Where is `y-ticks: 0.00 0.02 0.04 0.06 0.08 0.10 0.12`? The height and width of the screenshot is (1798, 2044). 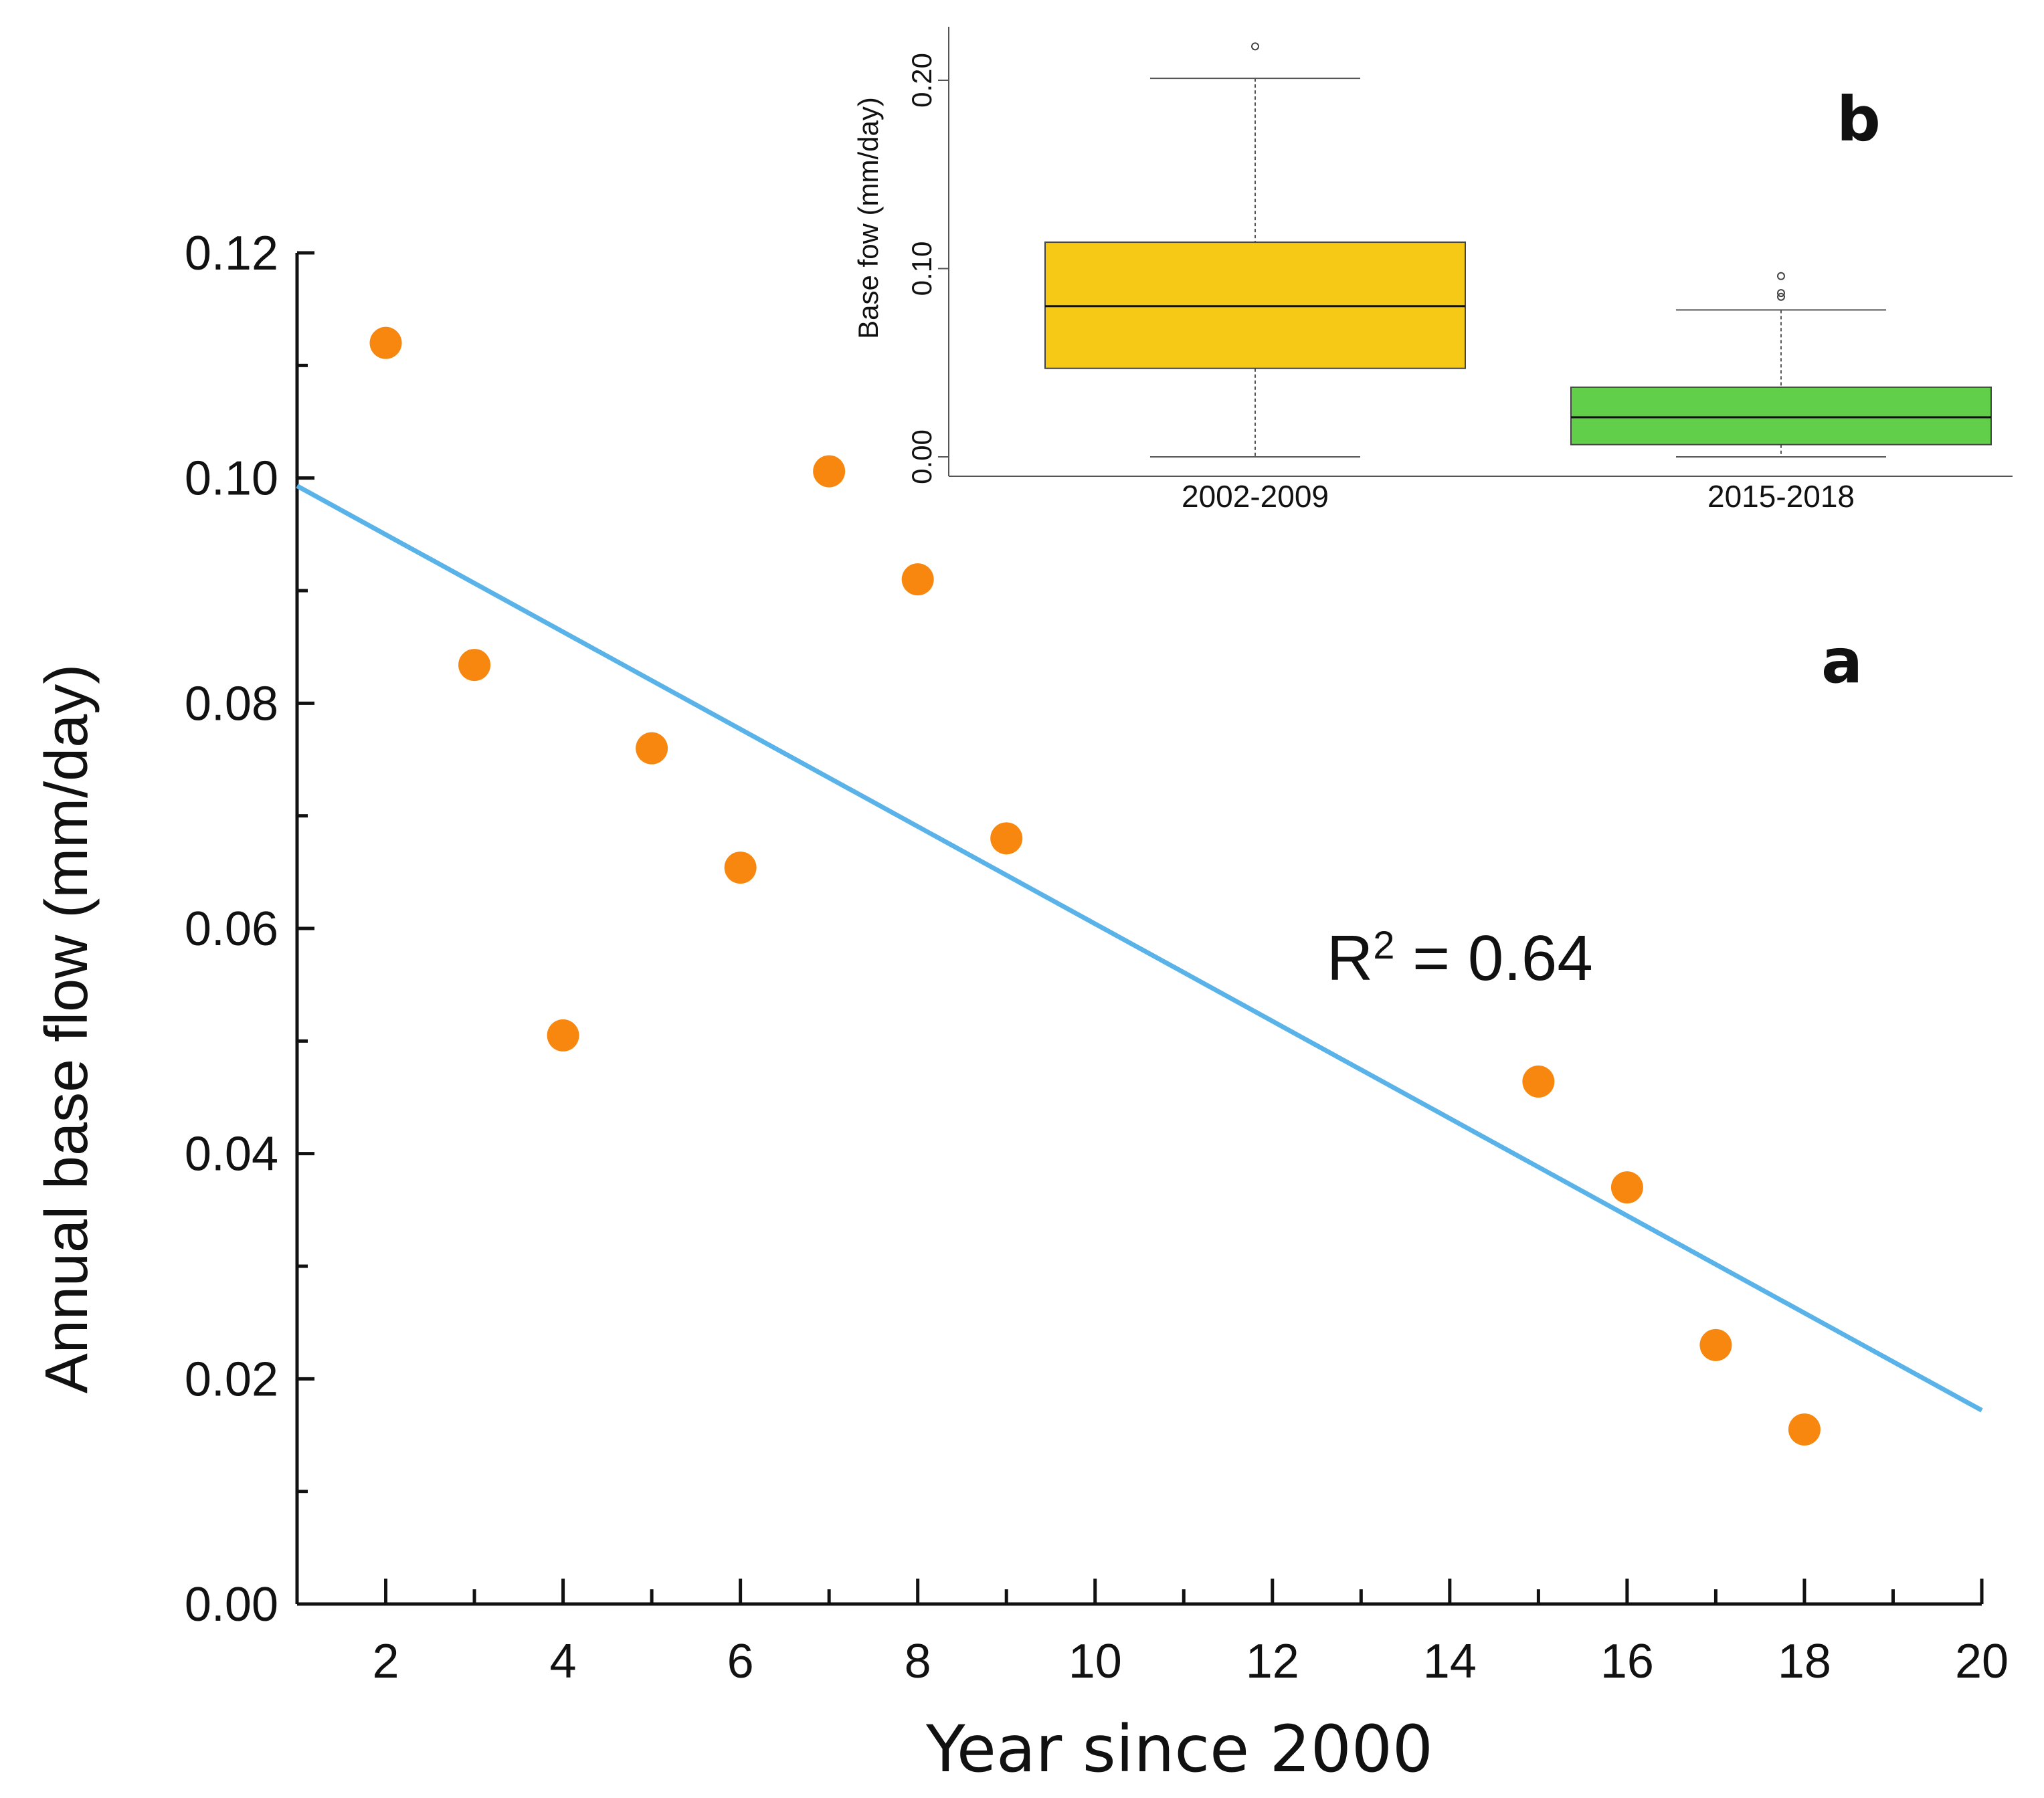 y-ticks: 0.00 0.02 0.04 0.06 0.08 0.10 0.12 is located at coordinates (249, 929).